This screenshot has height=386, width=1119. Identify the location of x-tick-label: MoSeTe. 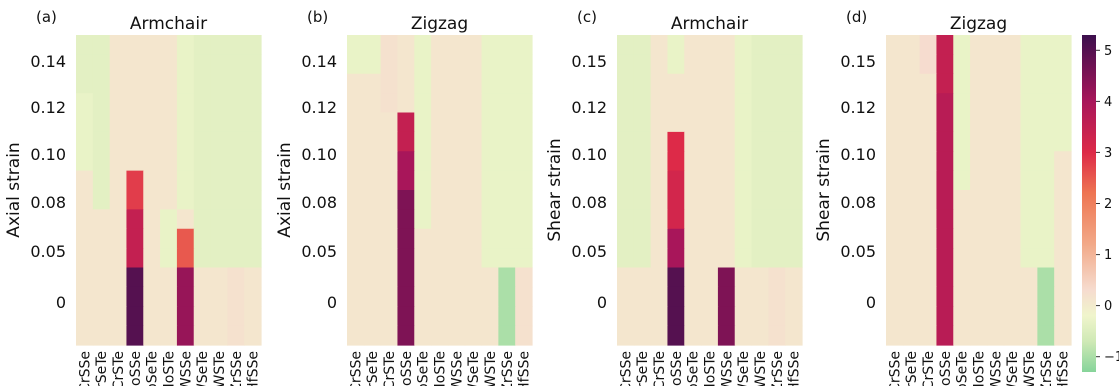
(963, 368).